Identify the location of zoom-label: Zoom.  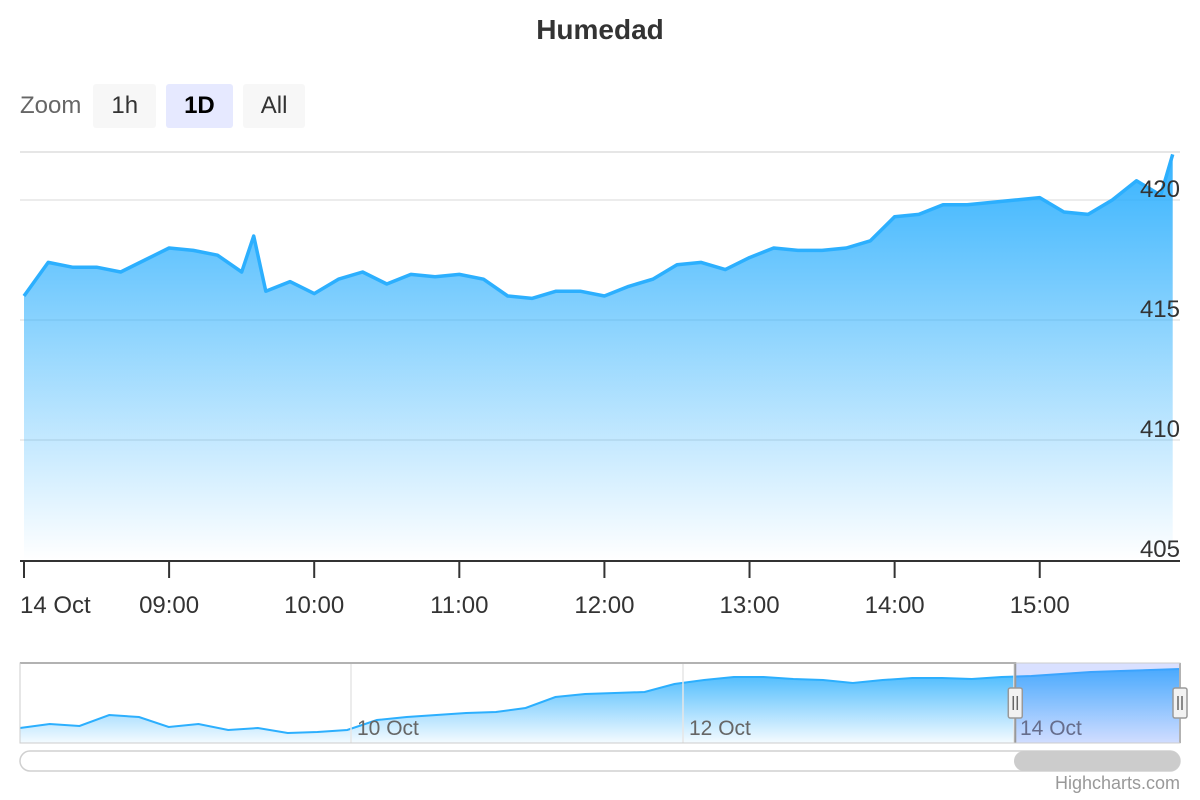
(51, 105).